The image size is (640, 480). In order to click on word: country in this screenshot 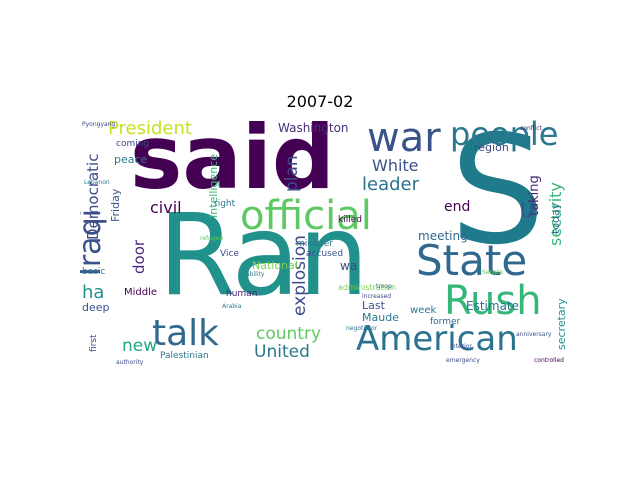, I will do `click(289, 334)`.